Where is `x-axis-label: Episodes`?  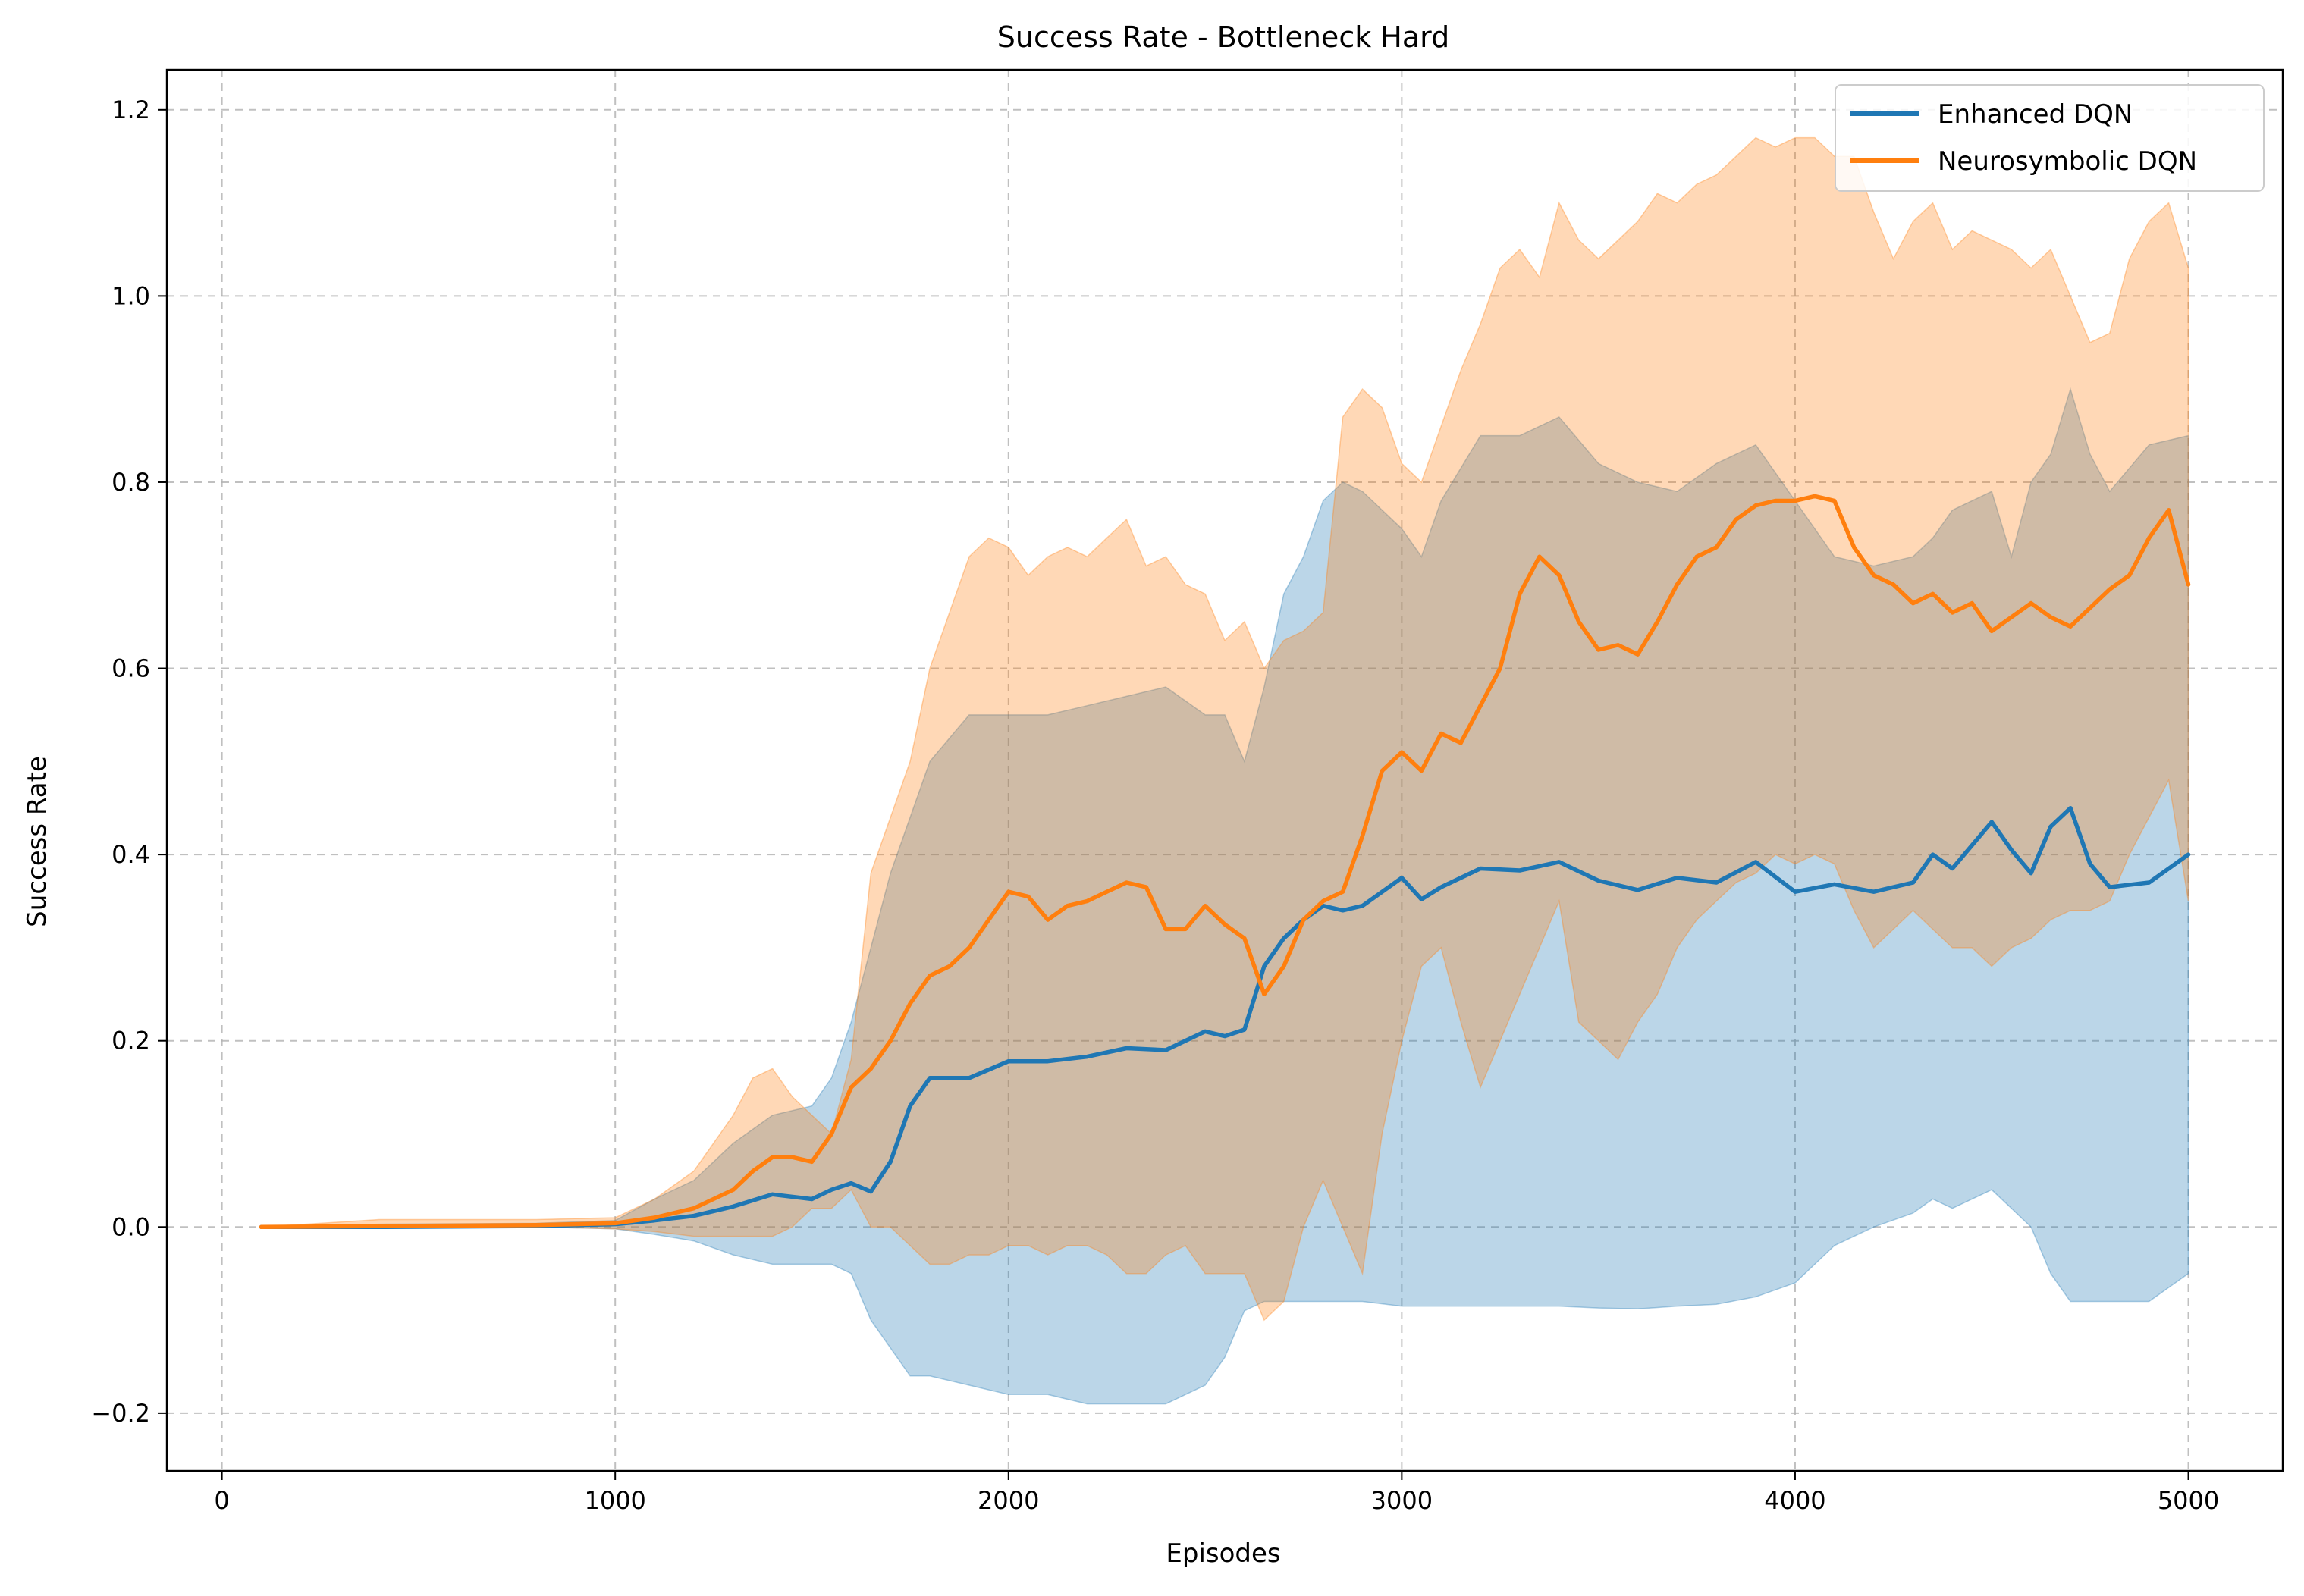
x-axis-label: Episodes is located at coordinates (1223, 1553).